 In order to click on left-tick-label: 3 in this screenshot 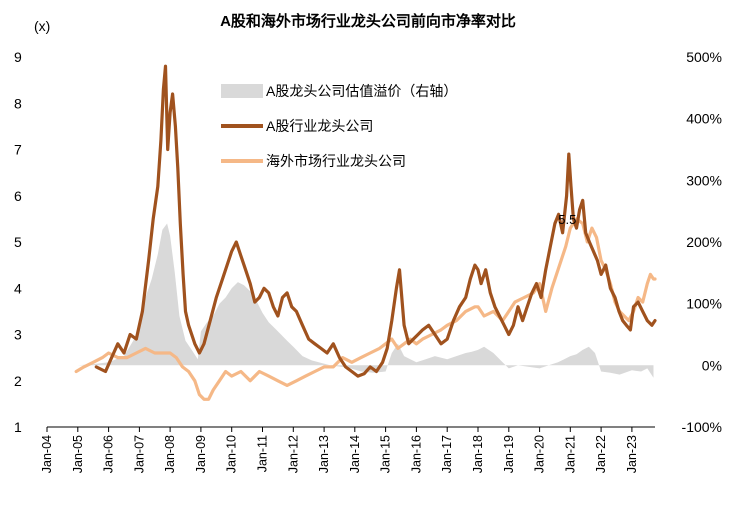, I will do `click(18, 335)`.